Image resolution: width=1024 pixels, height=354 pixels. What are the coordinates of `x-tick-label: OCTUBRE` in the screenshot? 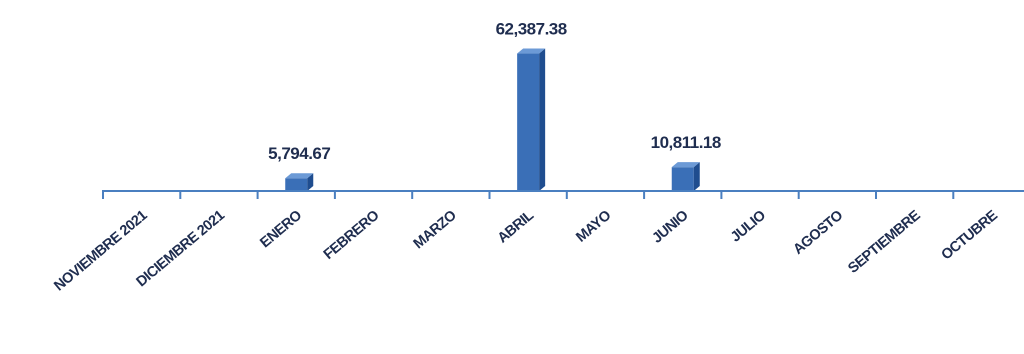 It's located at (970, 235).